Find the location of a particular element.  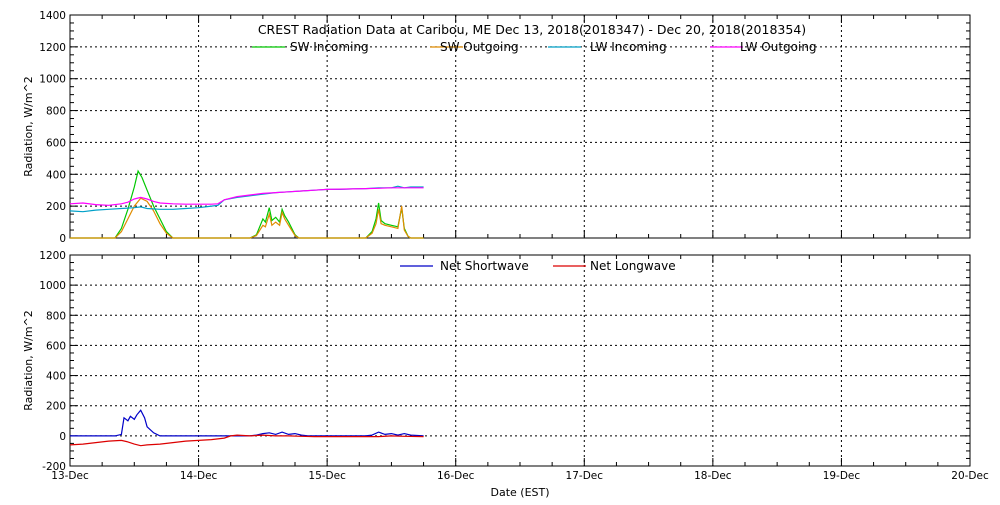

legend-label-lw-outgoing: LW Outgoing is located at coordinates (778, 47).